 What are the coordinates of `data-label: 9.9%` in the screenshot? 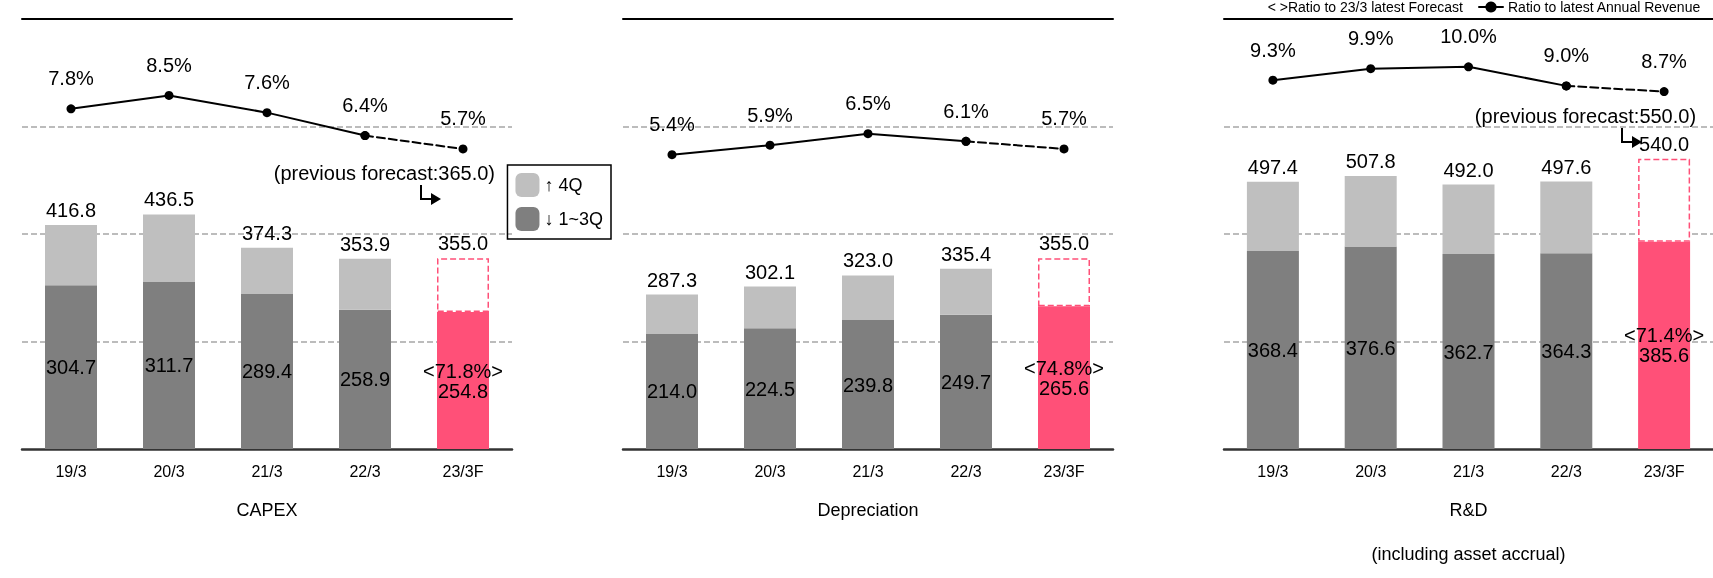 It's located at (1370, 38).